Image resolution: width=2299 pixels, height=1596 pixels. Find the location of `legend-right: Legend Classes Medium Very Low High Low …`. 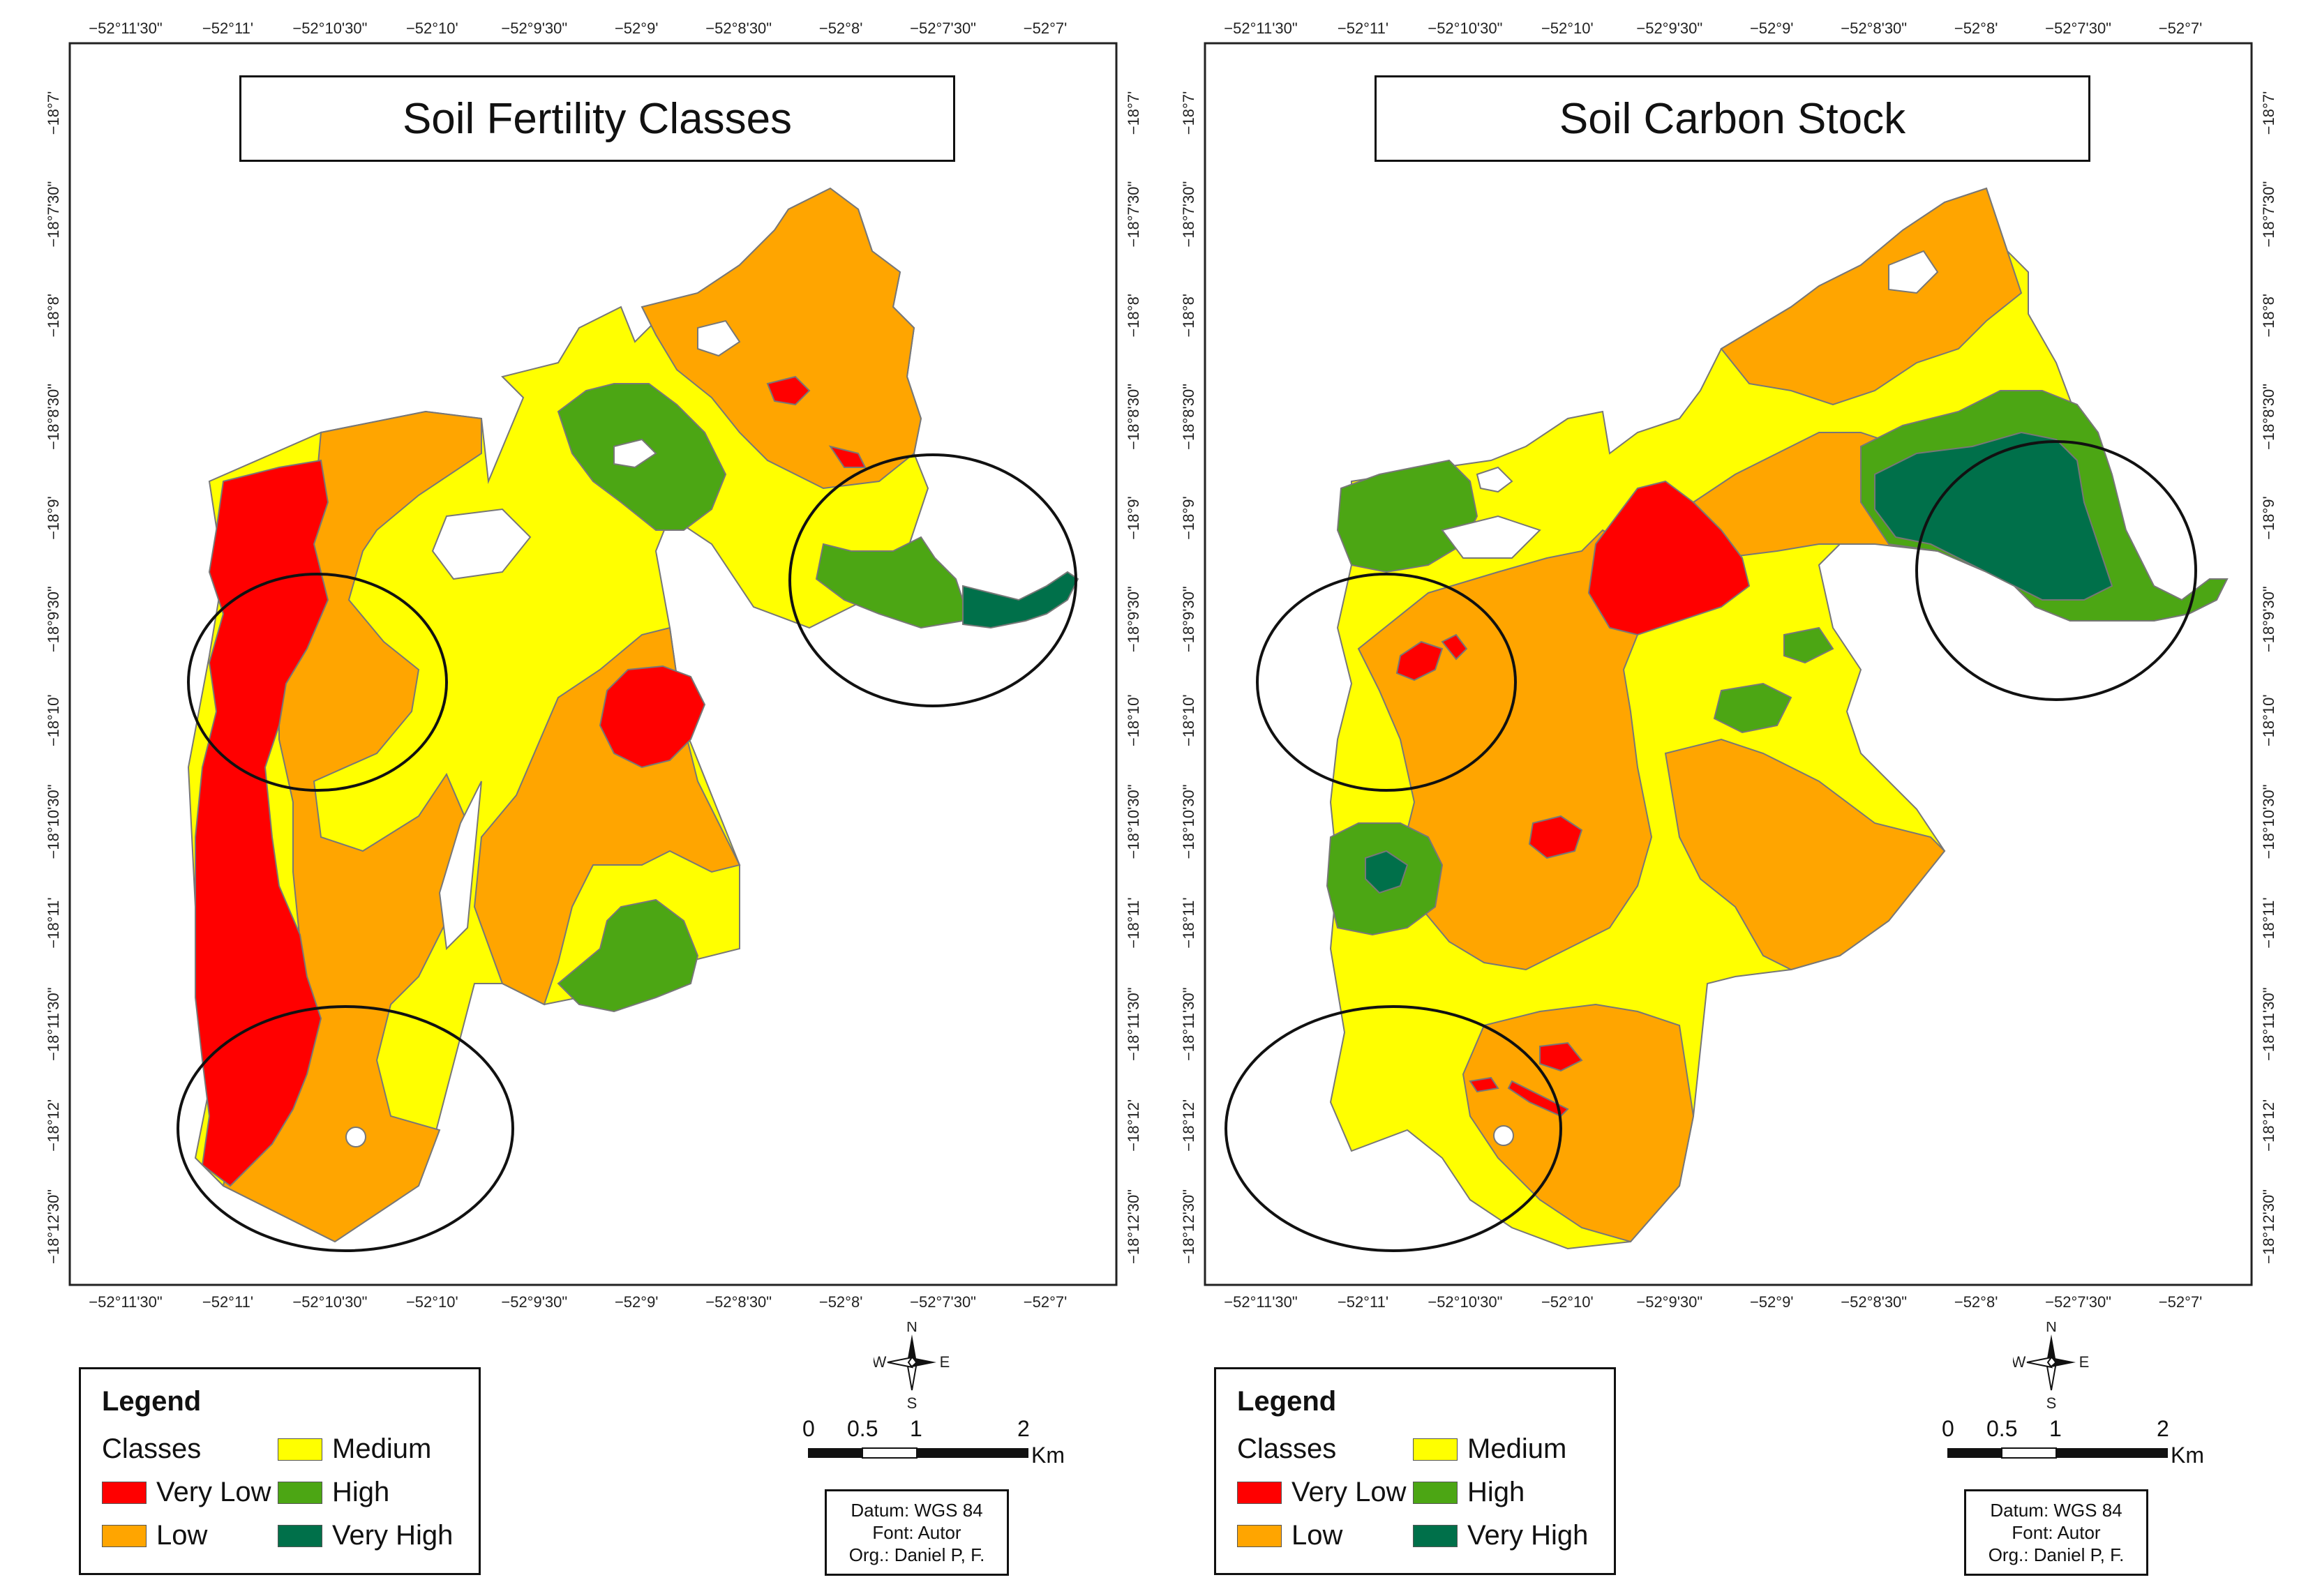

legend-right: Legend Classes Medium Very Low High Low … is located at coordinates (1415, 1471).